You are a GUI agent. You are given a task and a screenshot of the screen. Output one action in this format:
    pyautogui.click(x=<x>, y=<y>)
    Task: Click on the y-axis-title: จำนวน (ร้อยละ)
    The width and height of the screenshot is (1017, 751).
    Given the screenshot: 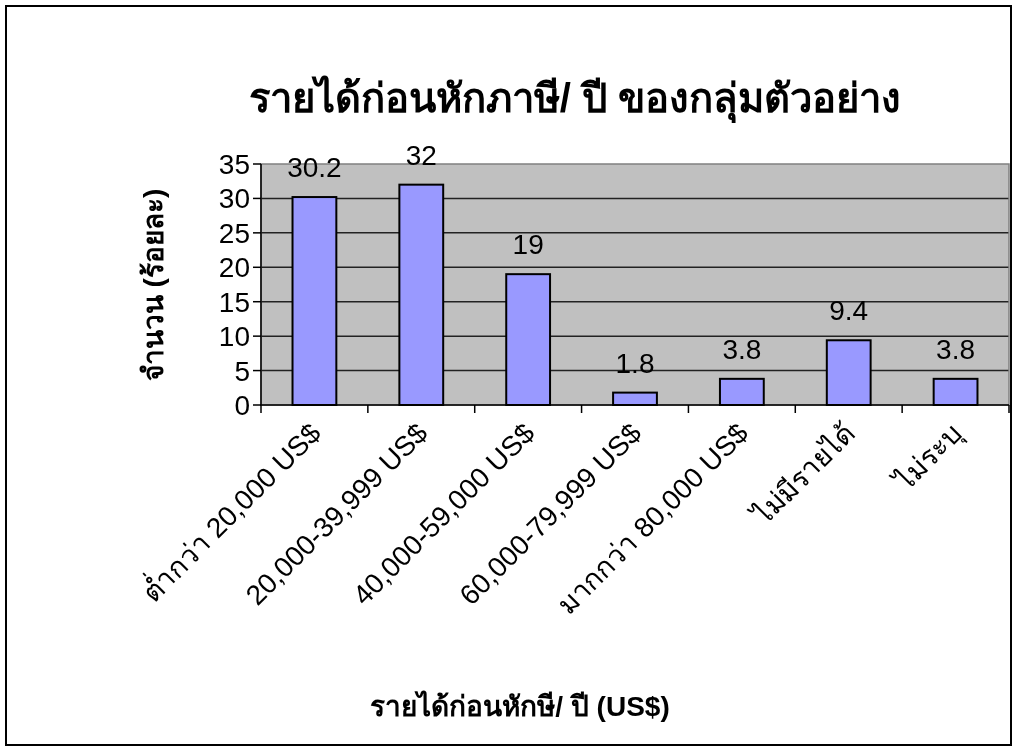 What is the action you would take?
    pyautogui.click(x=153, y=285)
    